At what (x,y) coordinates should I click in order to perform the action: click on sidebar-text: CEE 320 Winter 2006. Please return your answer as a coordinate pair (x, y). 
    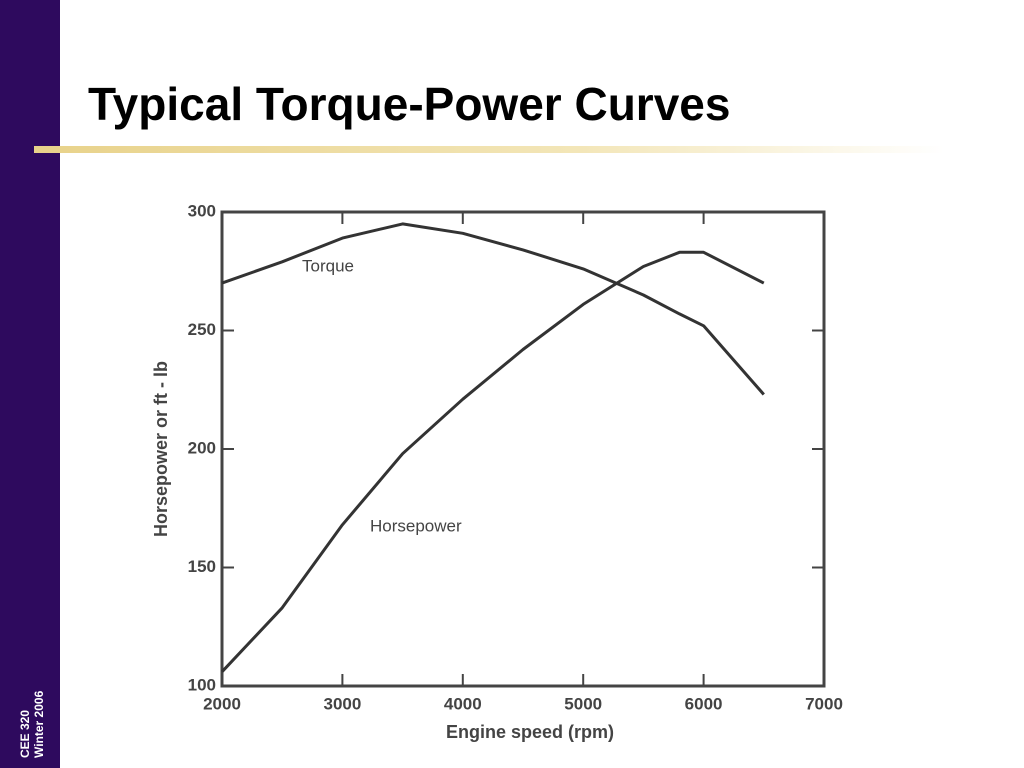
    Looking at the image, I should click on (32, 724).